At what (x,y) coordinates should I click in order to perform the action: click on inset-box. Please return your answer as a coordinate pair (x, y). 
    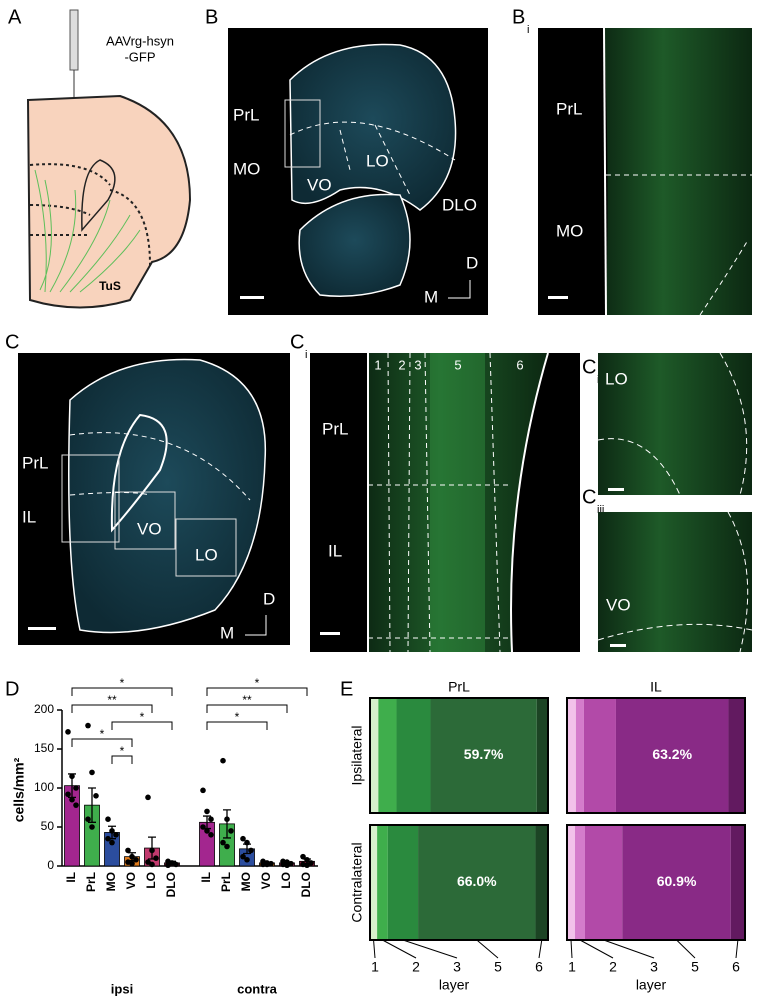
    Looking at the image, I should click on (90, 498).